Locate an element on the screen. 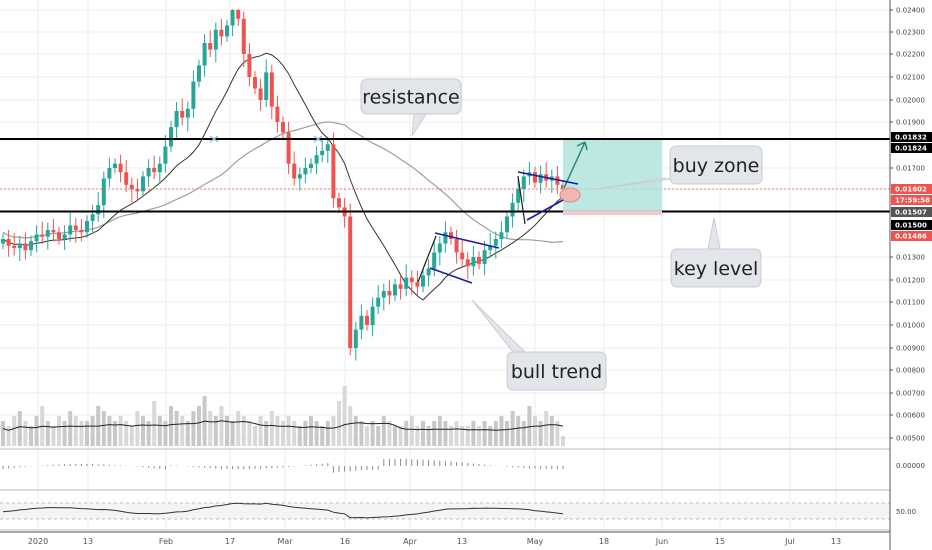 The width and height of the screenshot is (932, 550). osc-tick-label: 0.00000 is located at coordinates (910, 466).